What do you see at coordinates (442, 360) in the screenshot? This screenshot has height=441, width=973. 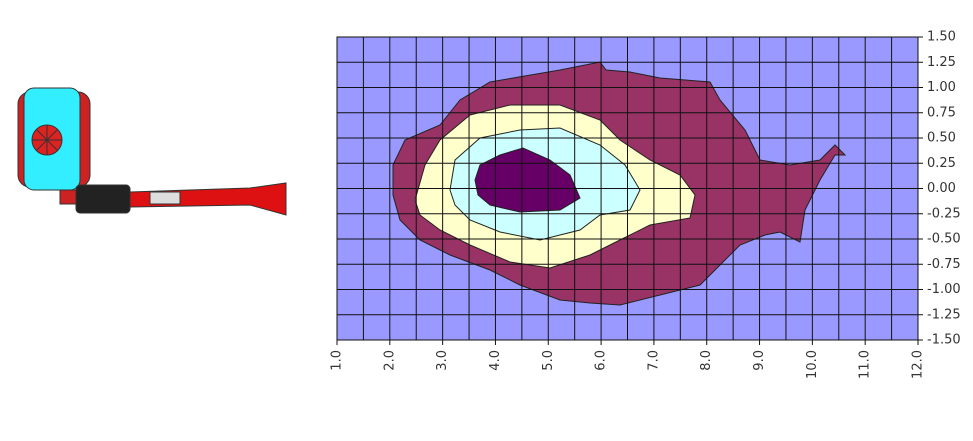 I see `x-tick-label: 3.0` at bounding box center [442, 360].